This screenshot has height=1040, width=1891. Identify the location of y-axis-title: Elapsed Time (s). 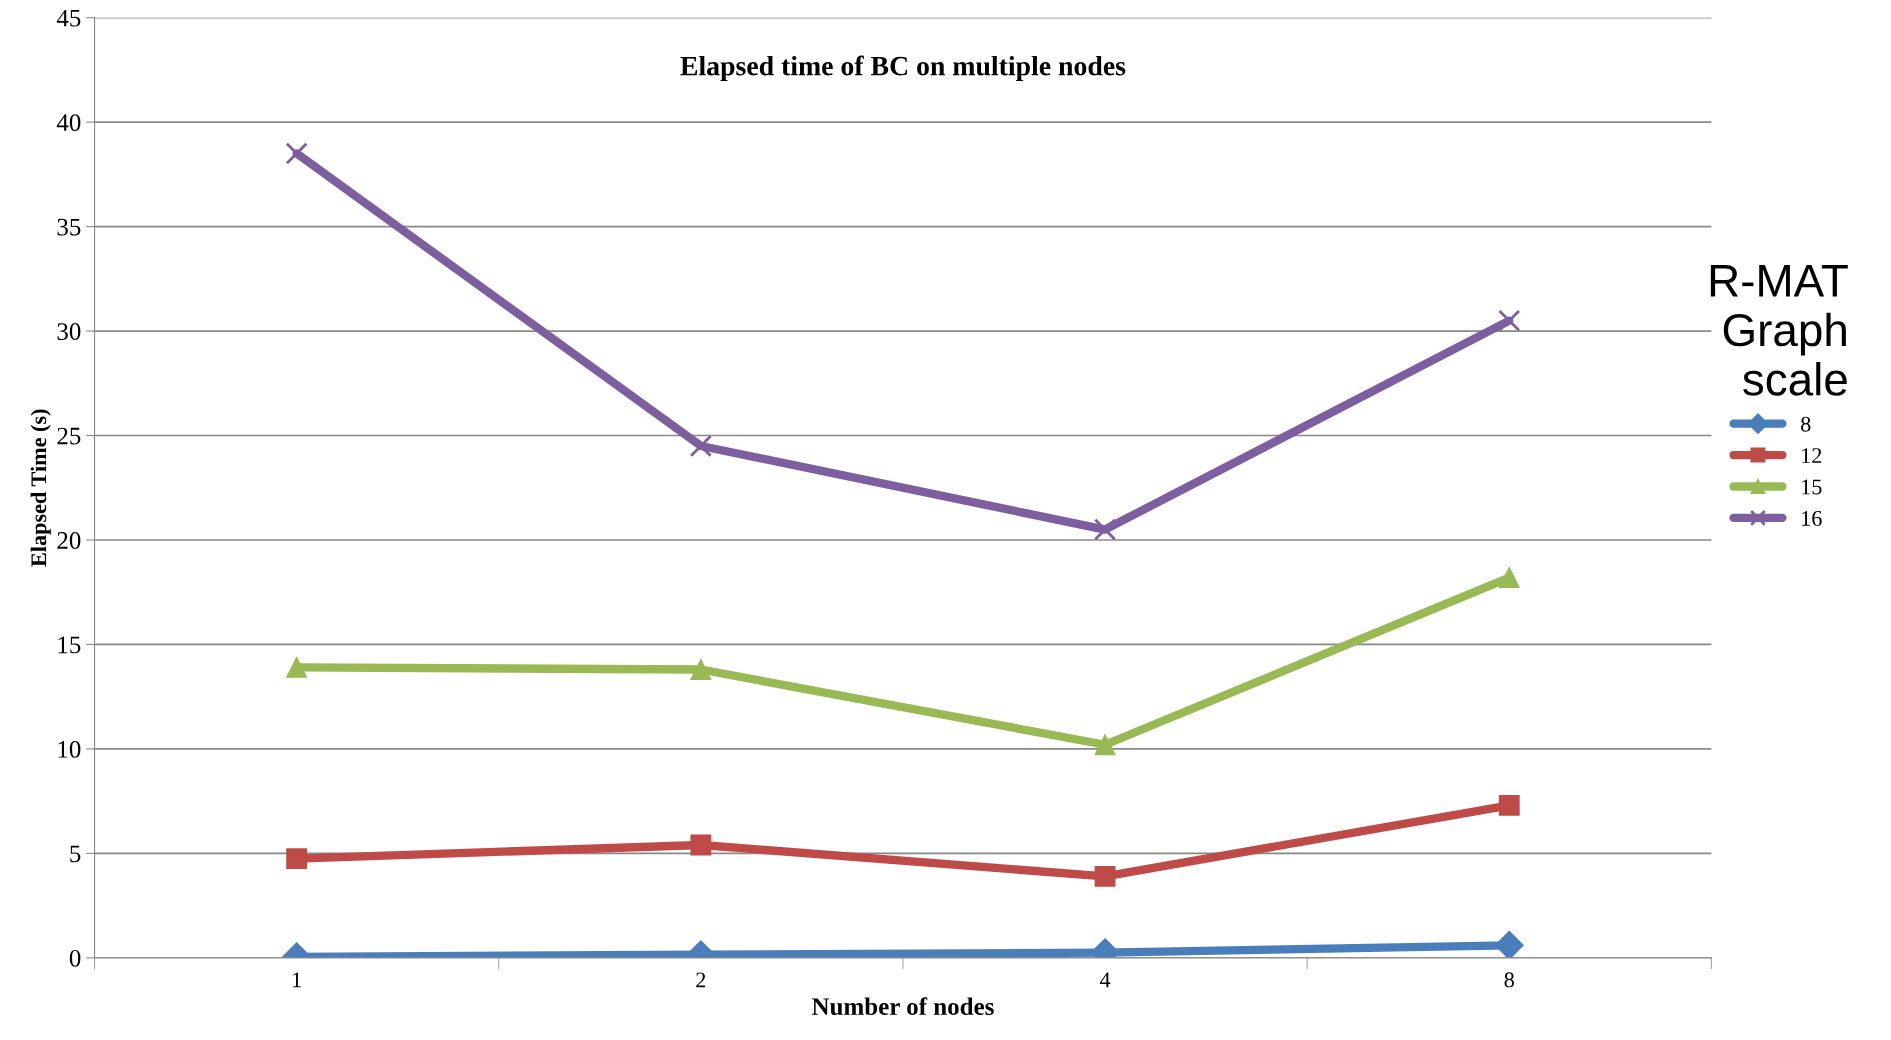
(40, 488).